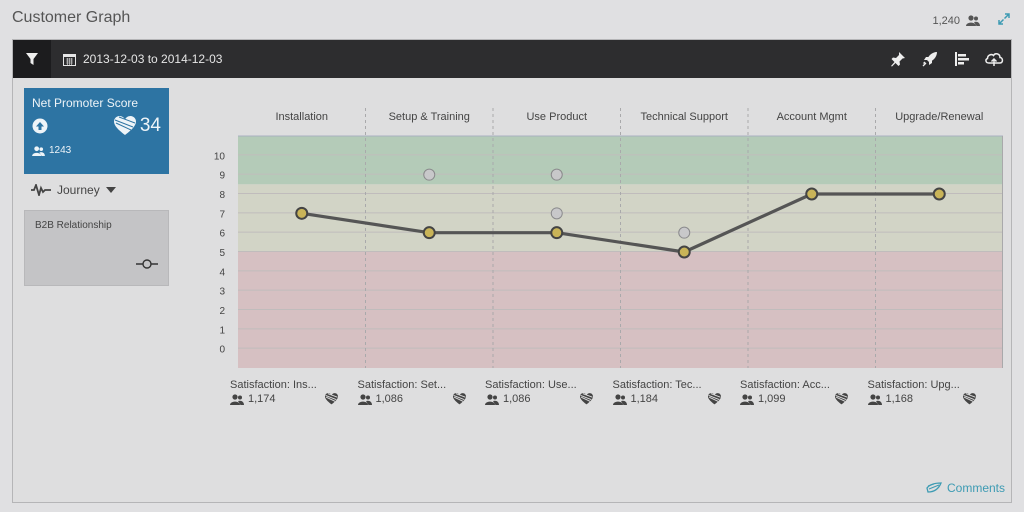 This screenshot has width=1024, height=512. What do you see at coordinates (644, 399) in the screenshot?
I see `stage-stat-count: 1,184` at bounding box center [644, 399].